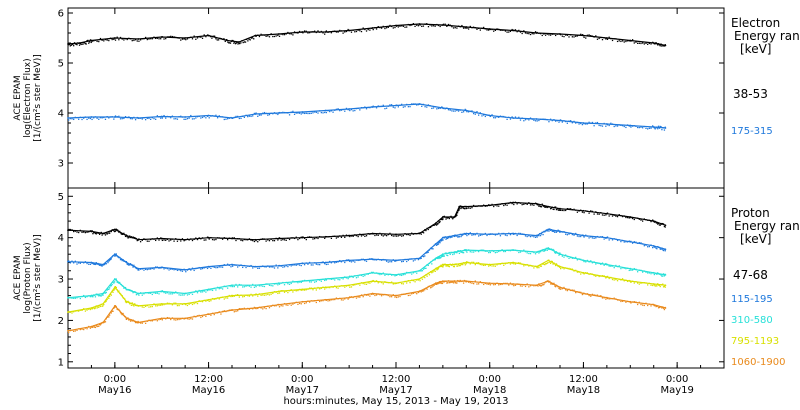 The width and height of the screenshot is (800, 410). What do you see at coordinates (665, 225) in the screenshot?
I see `data-point` at bounding box center [665, 225].